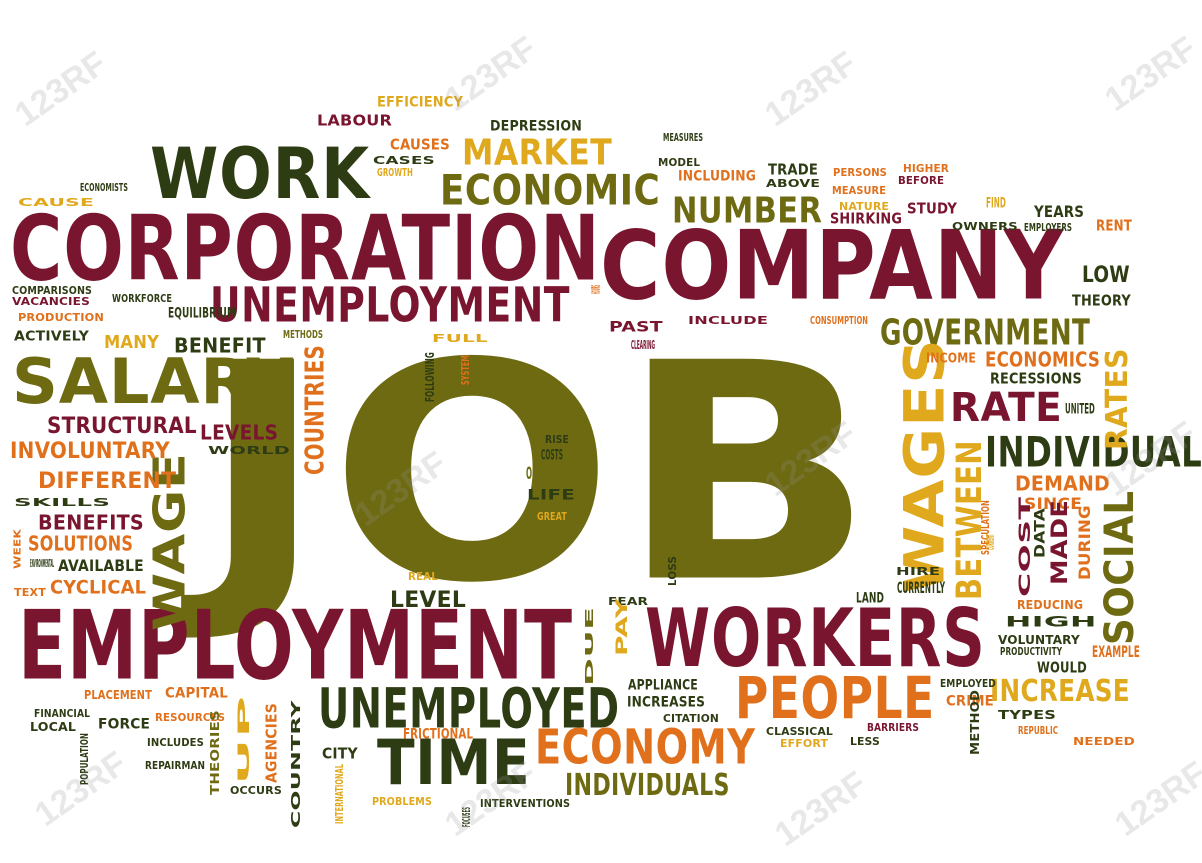 The height and width of the screenshot is (863, 1202). Describe the element at coordinates (1114, 225) in the screenshot. I see `word-text: RENT` at that location.